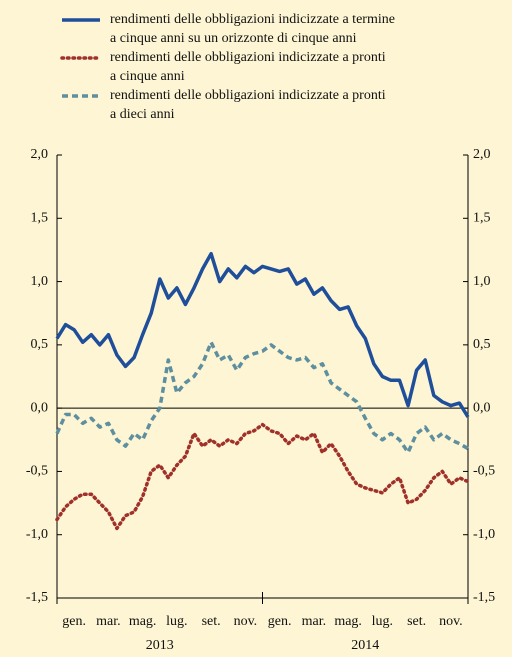 The height and width of the screenshot is (657, 512). What do you see at coordinates (482, 154) in the screenshot?
I see `y2-tick-label: 2,0` at bounding box center [482, 154].